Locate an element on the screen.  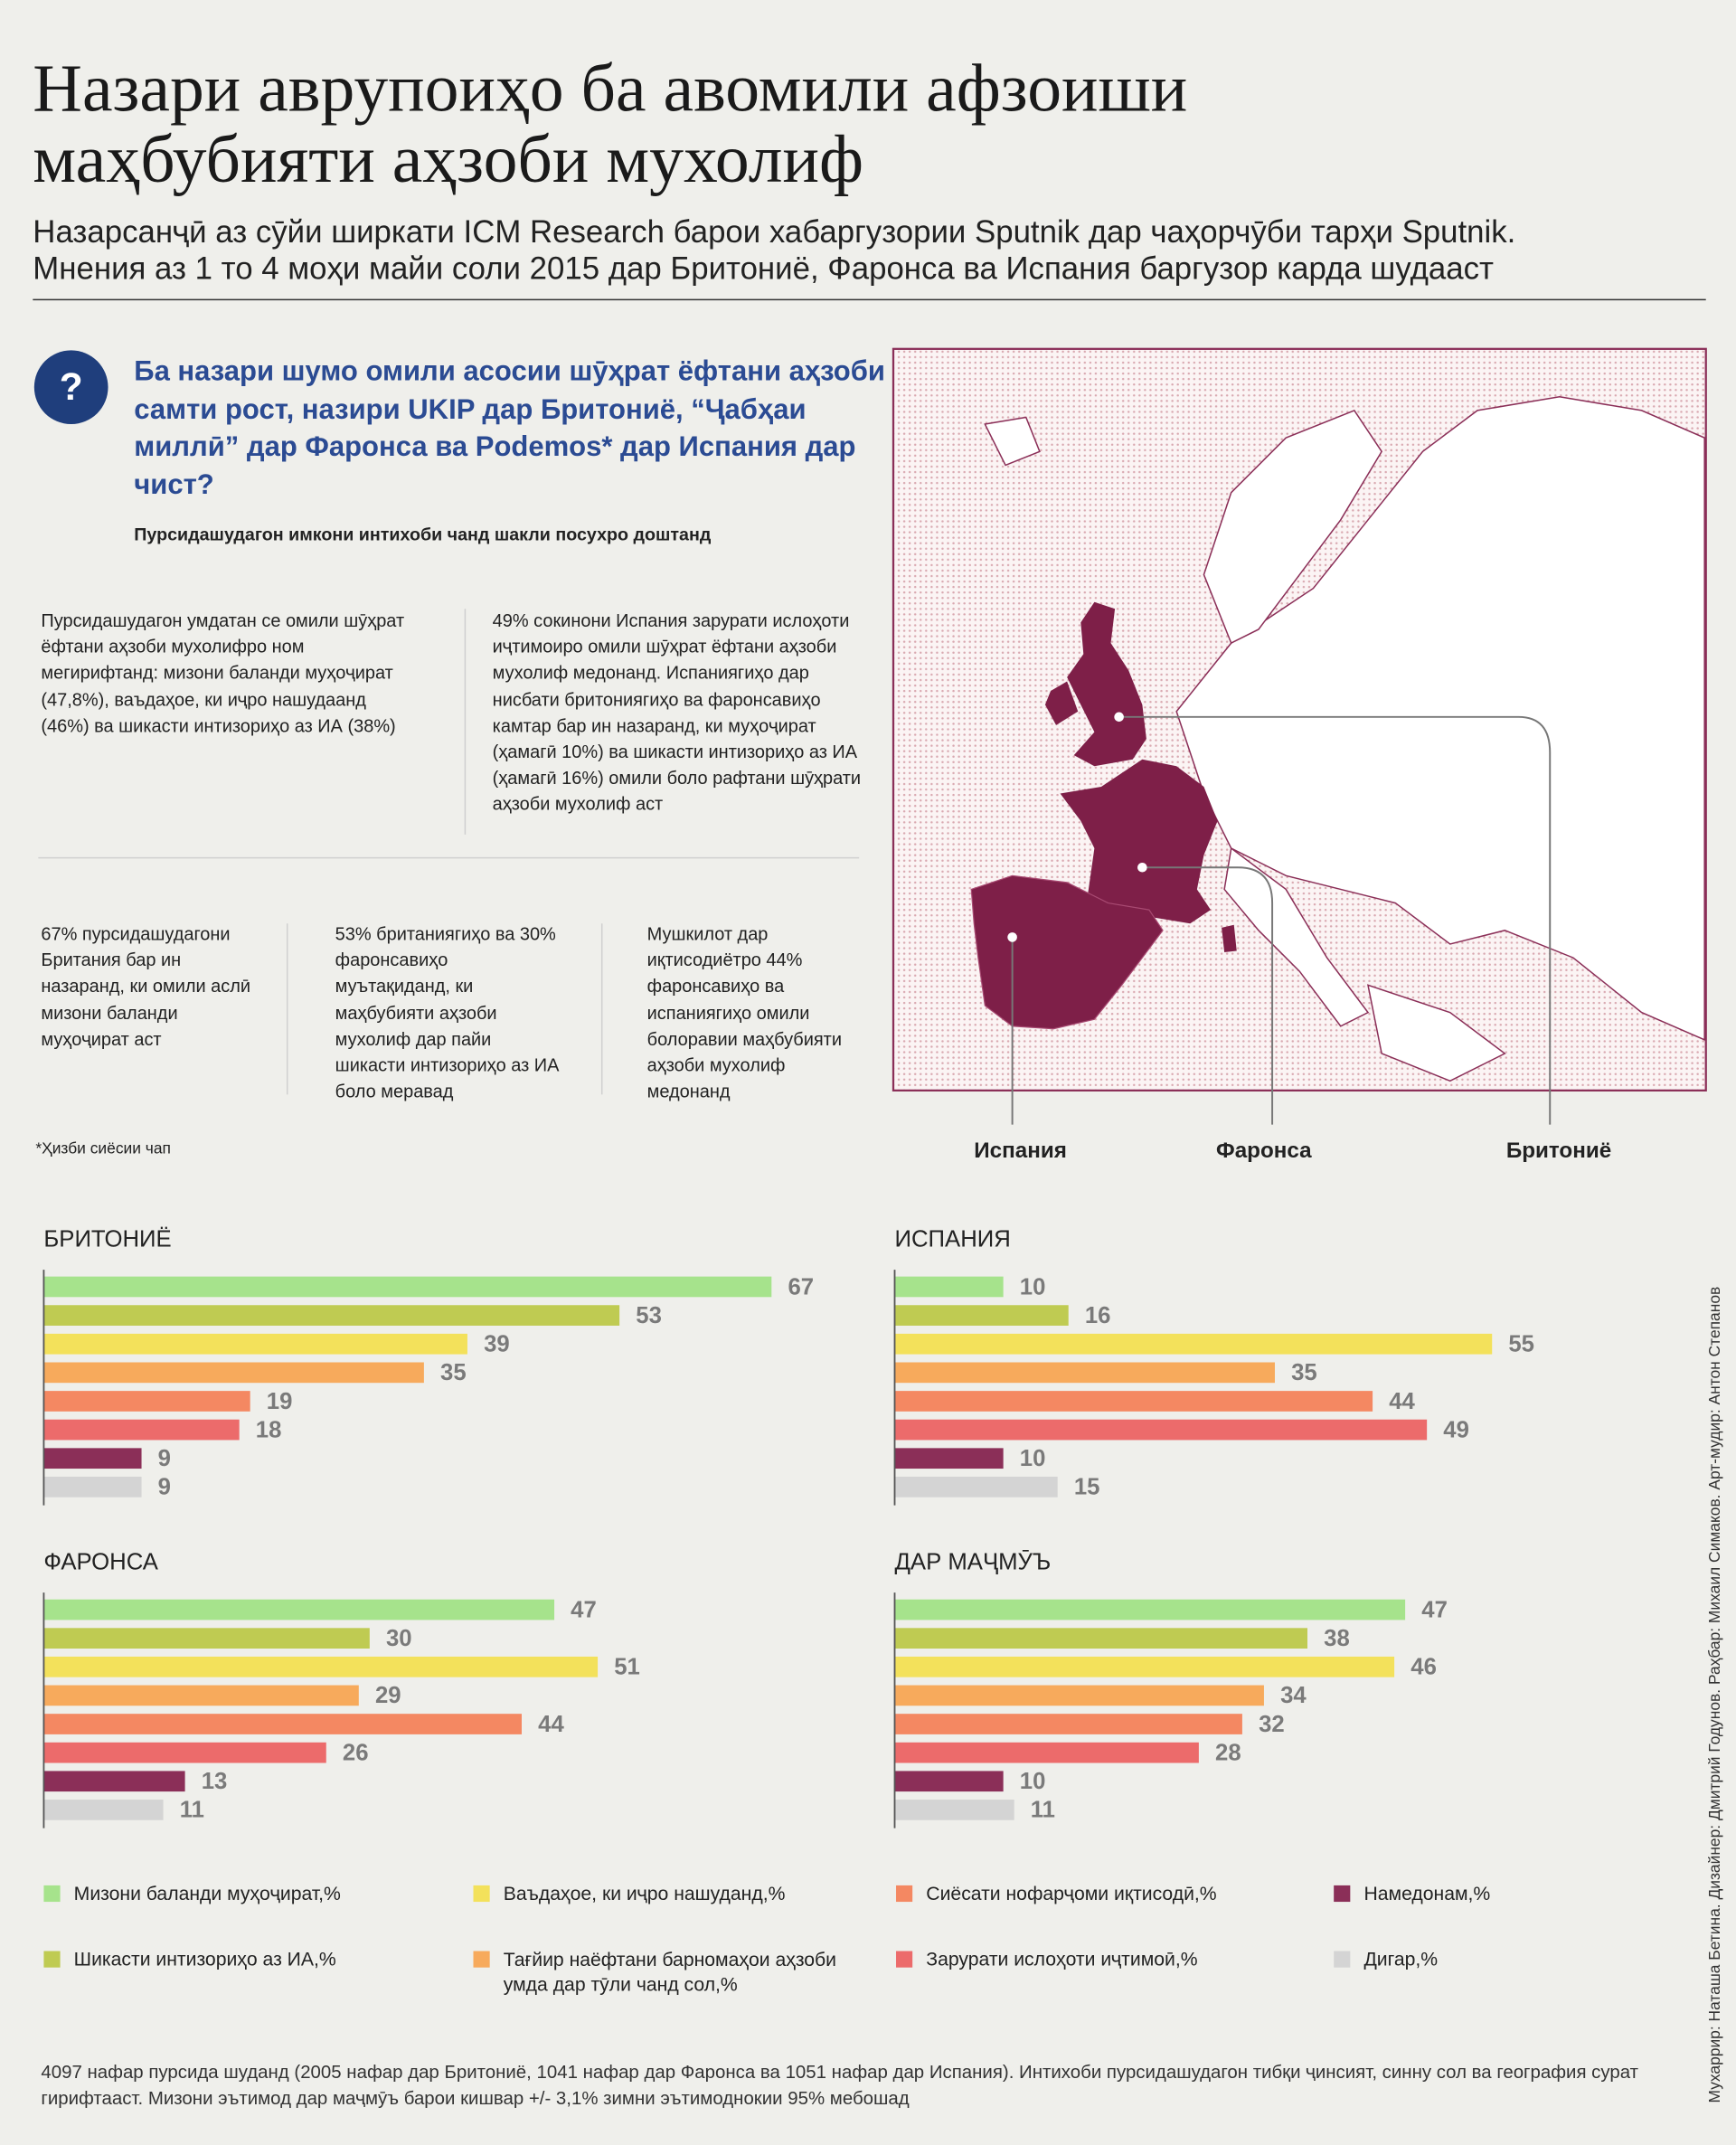
chart-title: ФАРОНСА is located at coordinates (101, 1561).